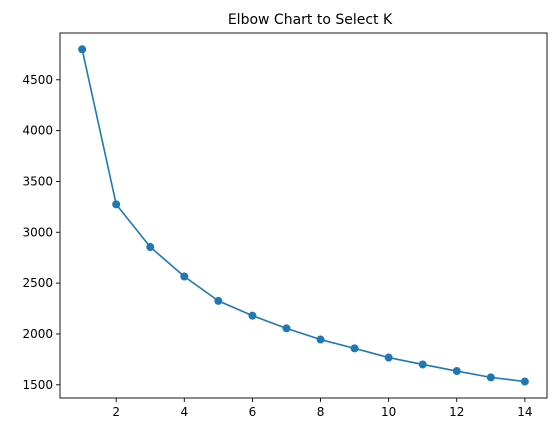 The width and height of the screenshot is (560, 435). I want to click on chart-title: Elbow Chart to Select K, so click(310, 20).